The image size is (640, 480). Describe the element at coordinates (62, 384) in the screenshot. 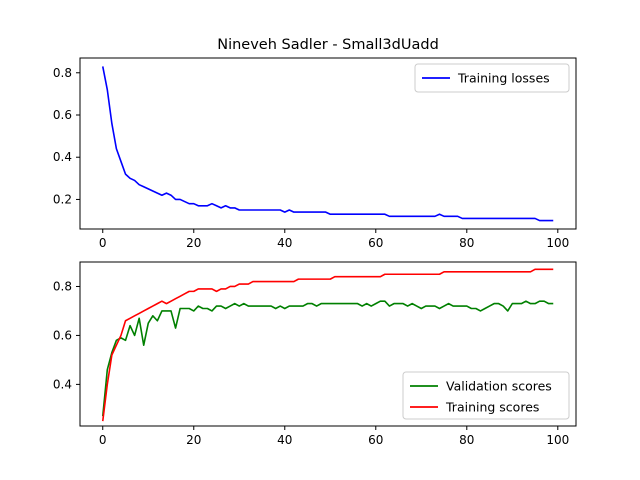

I see `bottom-y-tick-label: 0.4` at that location.